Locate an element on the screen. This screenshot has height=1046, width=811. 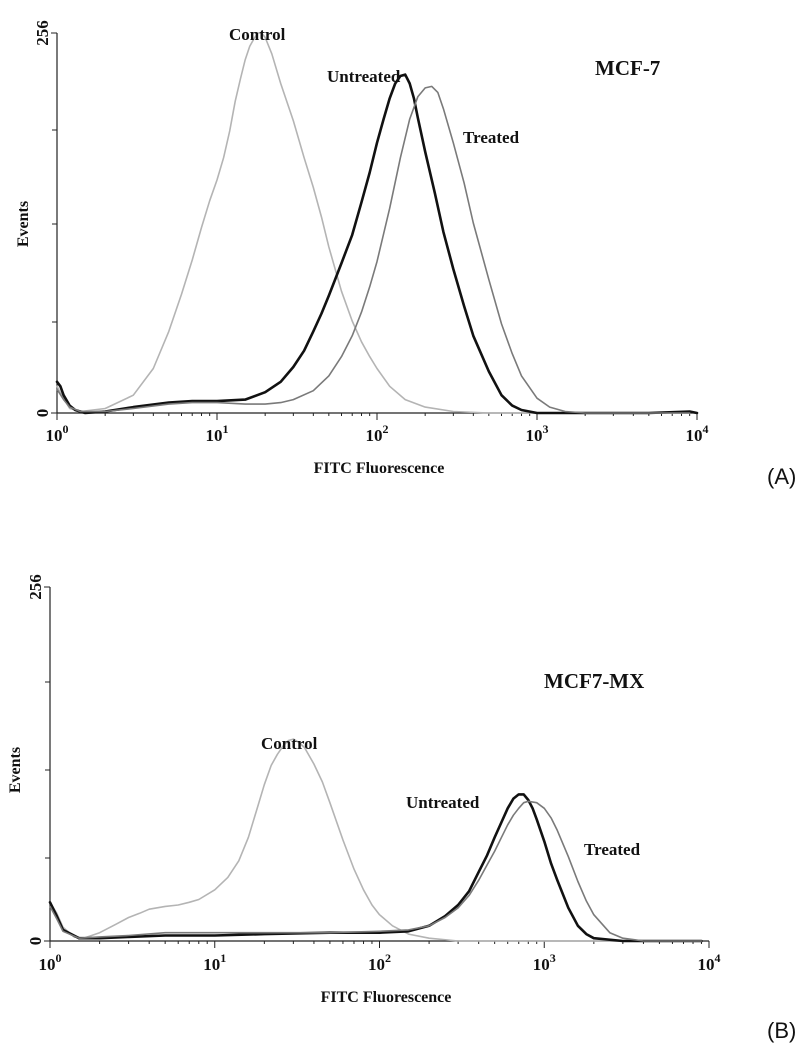
series-line-untreated is located at coordinates (375, 868).